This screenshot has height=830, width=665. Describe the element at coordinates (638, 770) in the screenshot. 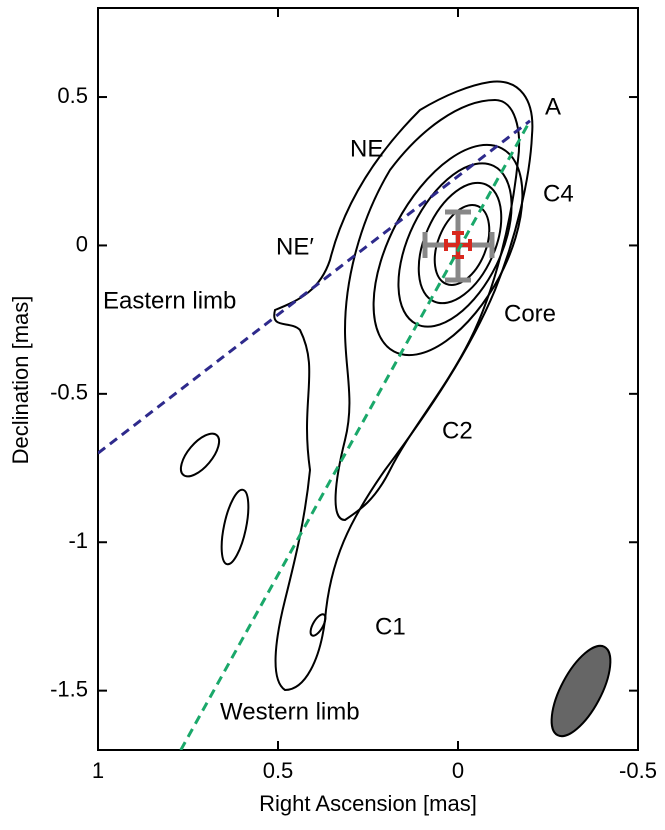

I see `x-tick-label: -0.5` at that location.